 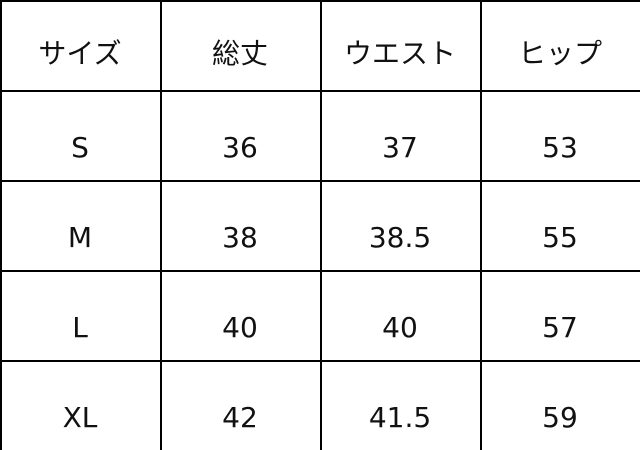 What do you see at coordinates (400, 147) in the screenshot?
I see `measurement-cell: 37` at bounding box center [400, 147].